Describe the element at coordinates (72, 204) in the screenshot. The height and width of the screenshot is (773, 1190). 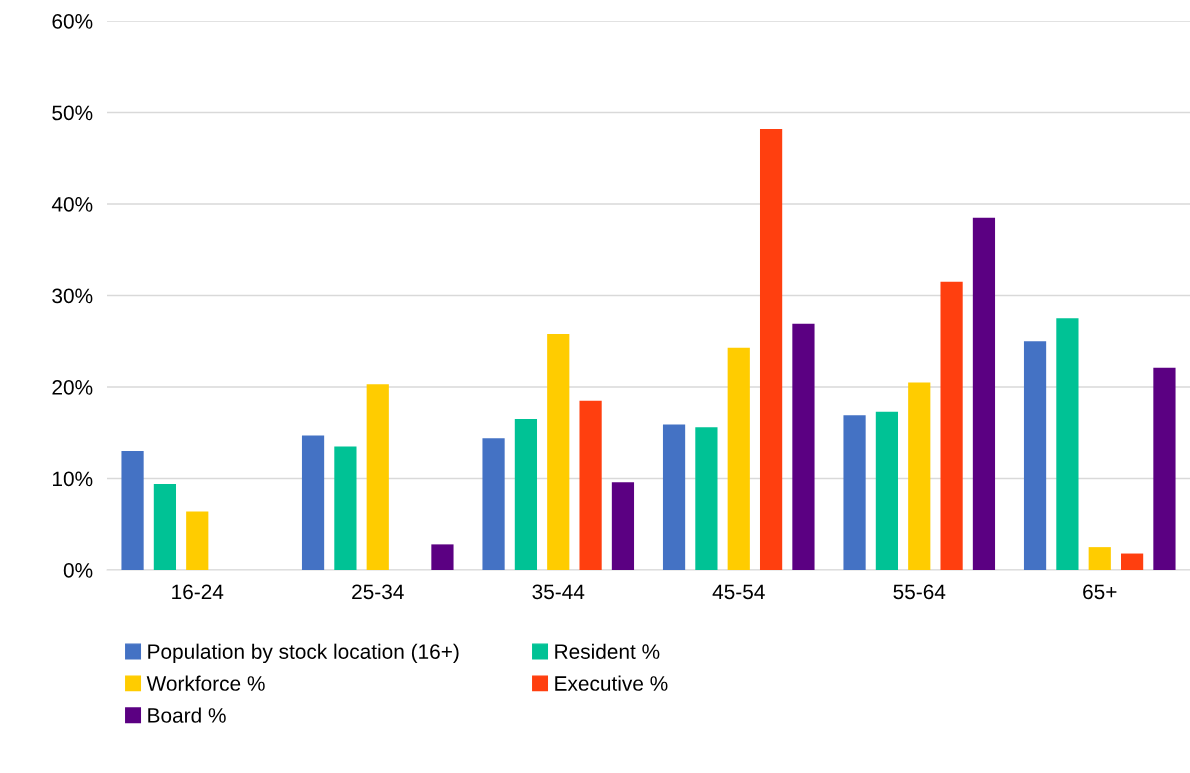
I see `y-tick-label: 40%` at that location.